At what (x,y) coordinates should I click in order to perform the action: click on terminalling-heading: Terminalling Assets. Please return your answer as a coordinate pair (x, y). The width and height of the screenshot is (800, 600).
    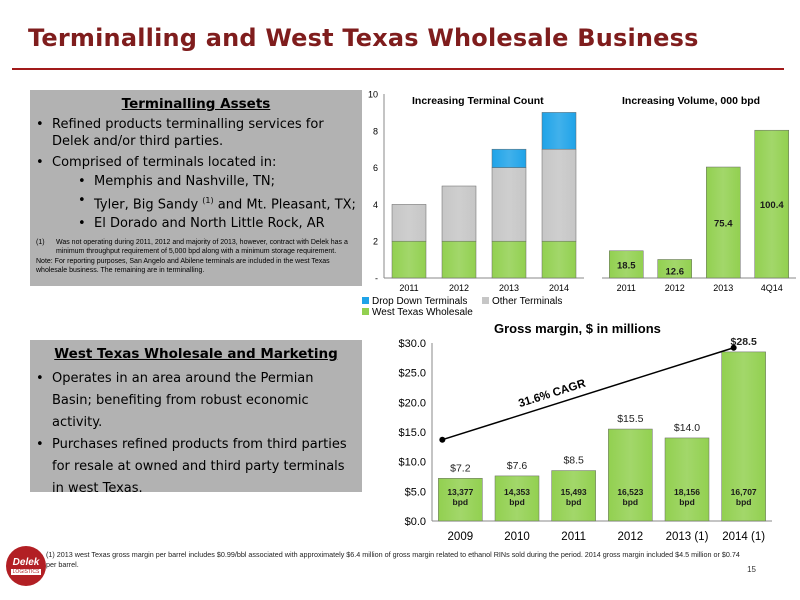
    Looking at the image, I should click on (196, 104).